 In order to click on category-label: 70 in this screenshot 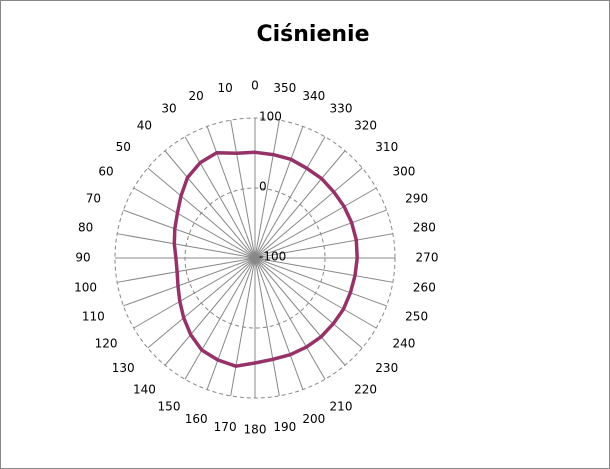, I will do `click(93, 199)`.